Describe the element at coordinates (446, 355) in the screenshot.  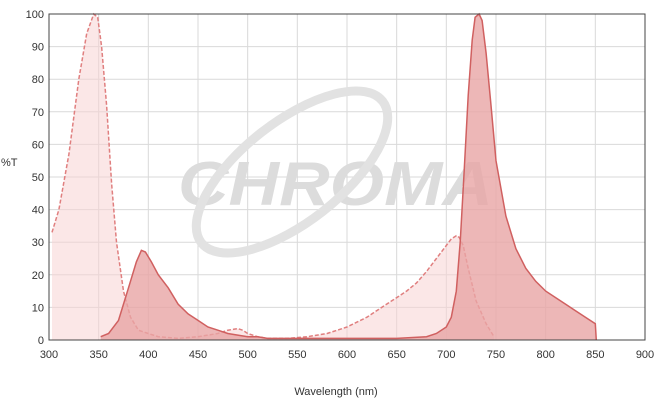
I see `x-tick-label: 700` at that location.